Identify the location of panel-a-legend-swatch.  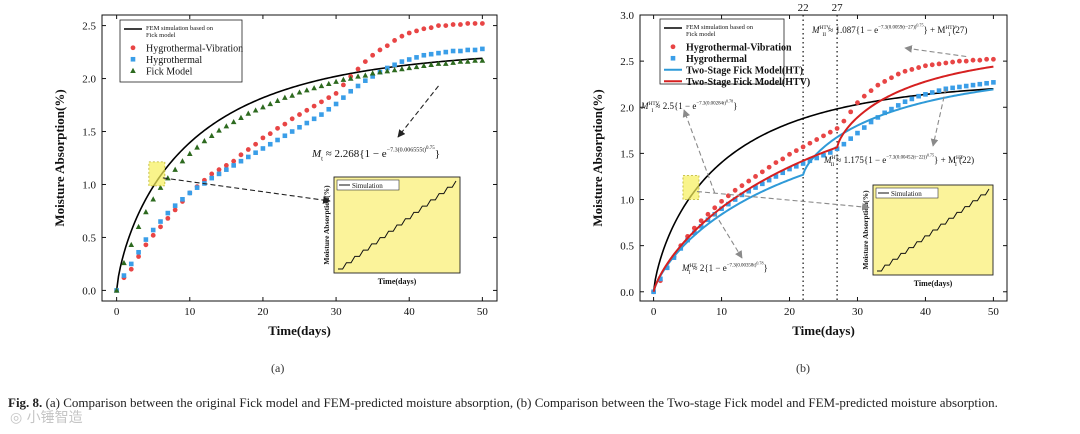
(133, 48).